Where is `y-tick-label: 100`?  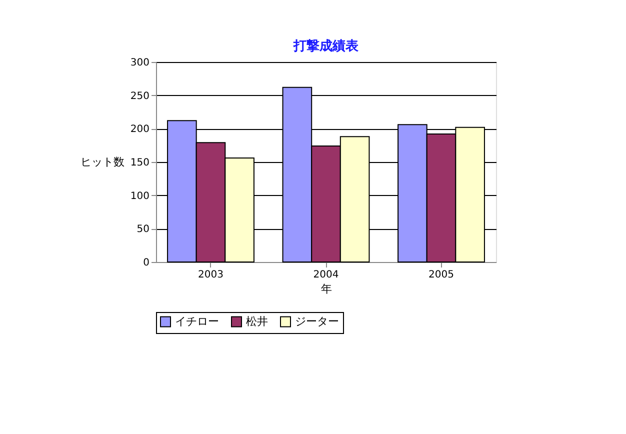 y-tick-label: 100 is located at coordinates (140, 196).